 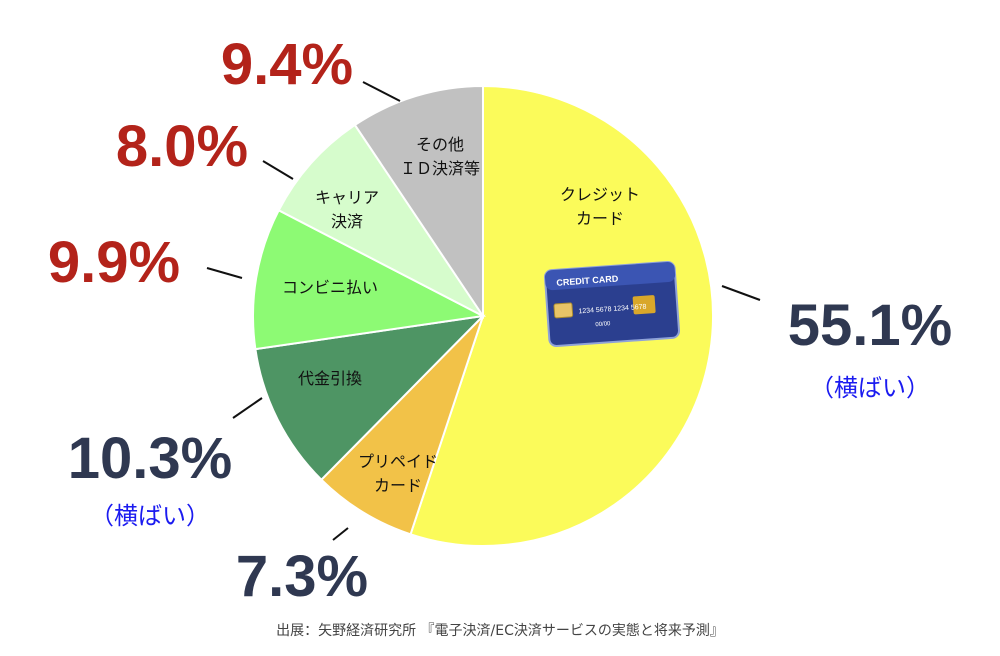 What do you see at coordinates (347, 209) in the screenshot?
I see `slice-label-4: キャリア決済` at bounding box center [347, 209].